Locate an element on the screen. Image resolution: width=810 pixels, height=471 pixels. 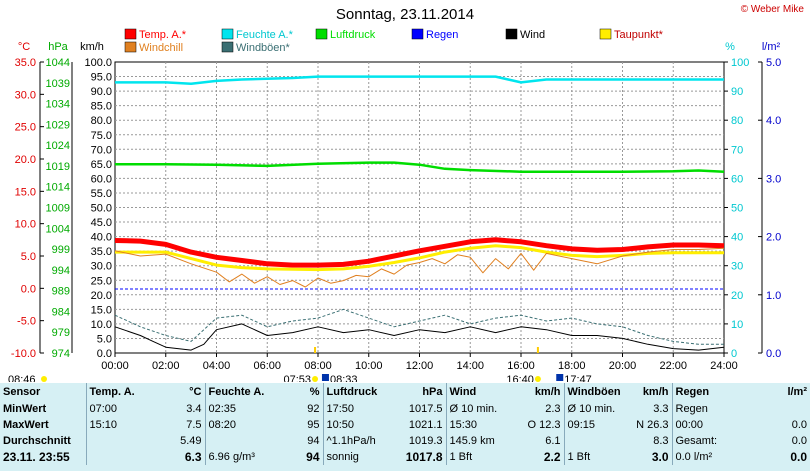
wind-tick-label: 60.0 is located at coordinates (101, 179).